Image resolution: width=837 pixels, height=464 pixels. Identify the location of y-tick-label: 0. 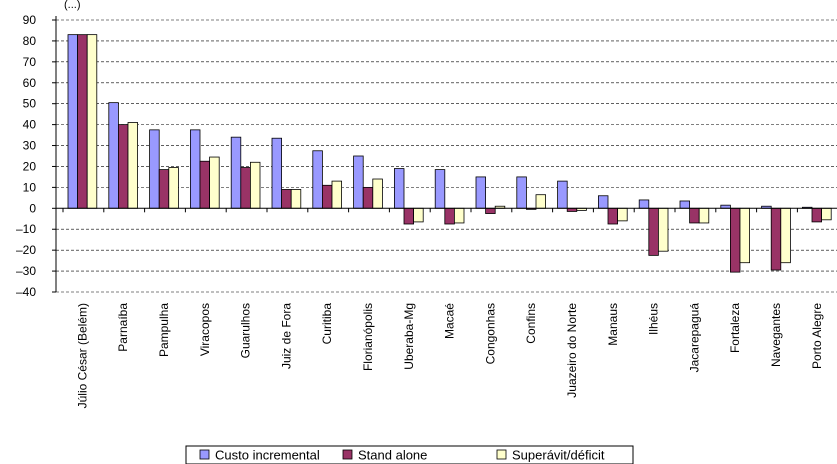
(32, 208).